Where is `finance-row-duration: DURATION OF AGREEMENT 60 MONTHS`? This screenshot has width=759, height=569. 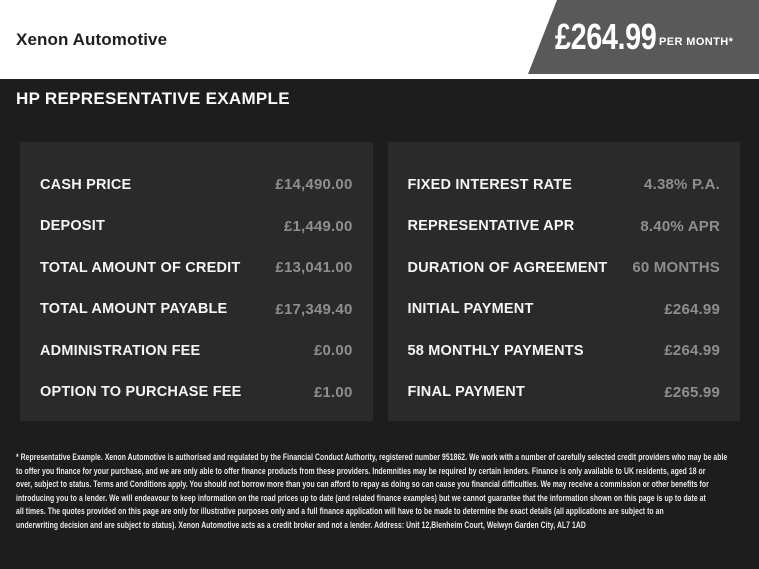 finance-row-duration: DURATION OF AGREEMENT 60 MONTHS is located at coordinates (564, 268).